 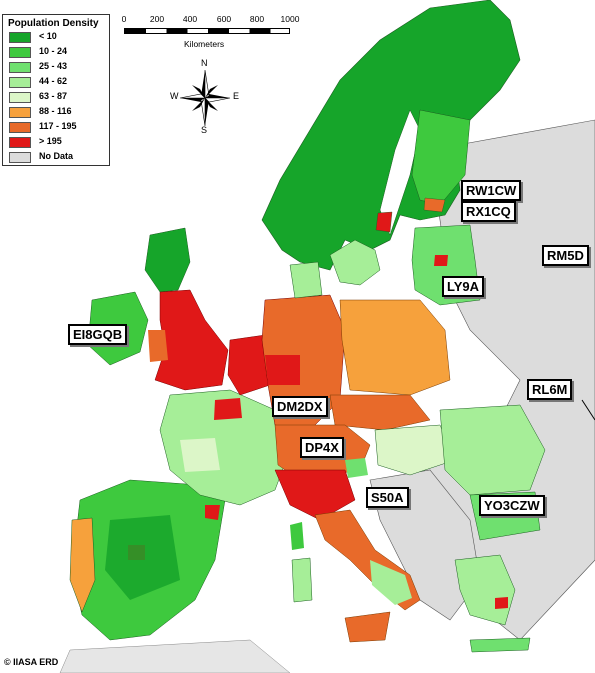 I want to click on legend-label: > 195, so click(x=50, y=141).